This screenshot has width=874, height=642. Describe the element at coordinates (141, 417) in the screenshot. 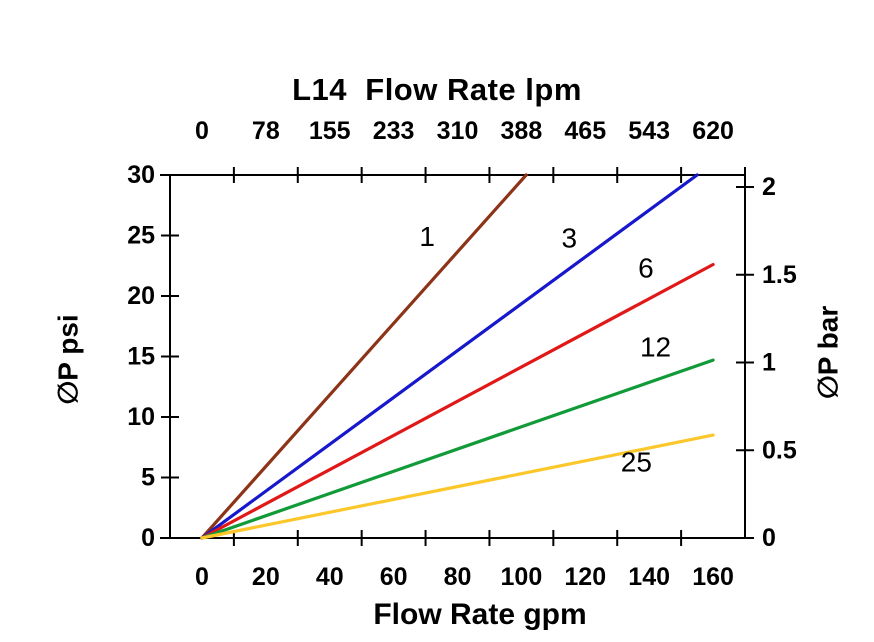

I see `y-left-tick-label: 10` at that location.